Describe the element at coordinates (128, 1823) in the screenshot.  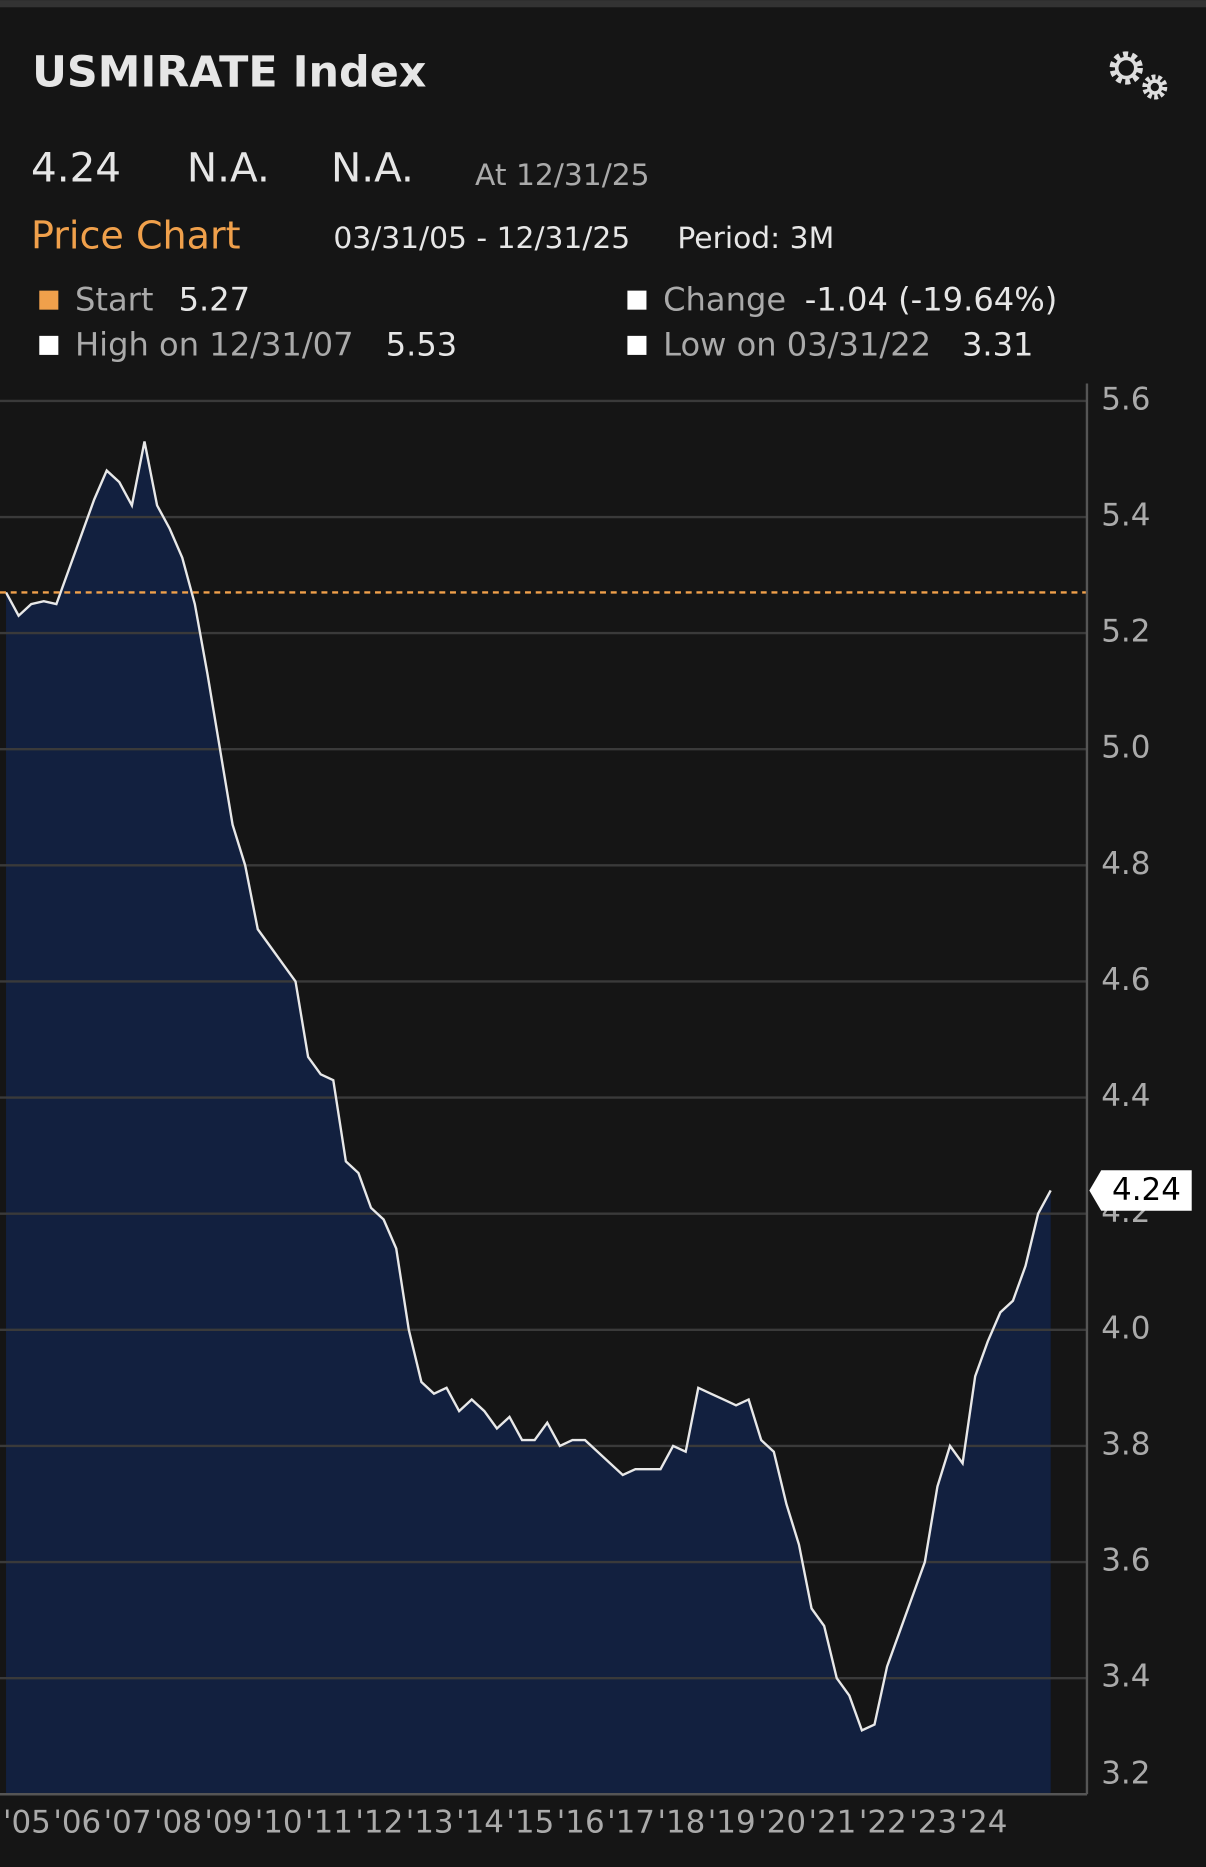
I see `x-tick-label: '07` at that location.